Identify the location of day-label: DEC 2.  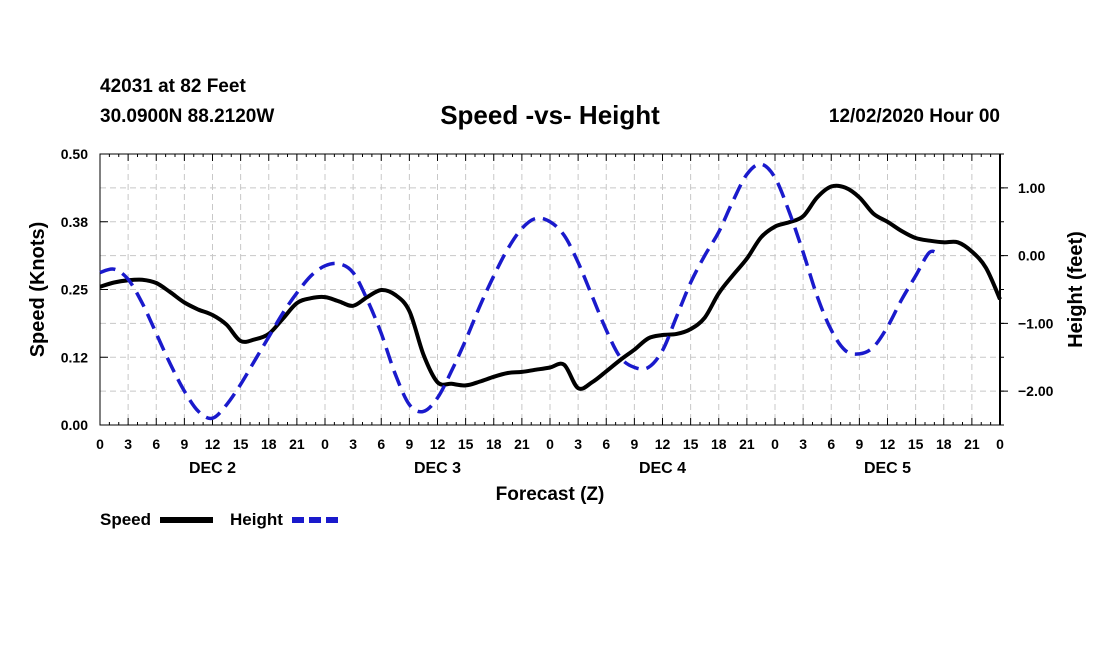
(212, 468).